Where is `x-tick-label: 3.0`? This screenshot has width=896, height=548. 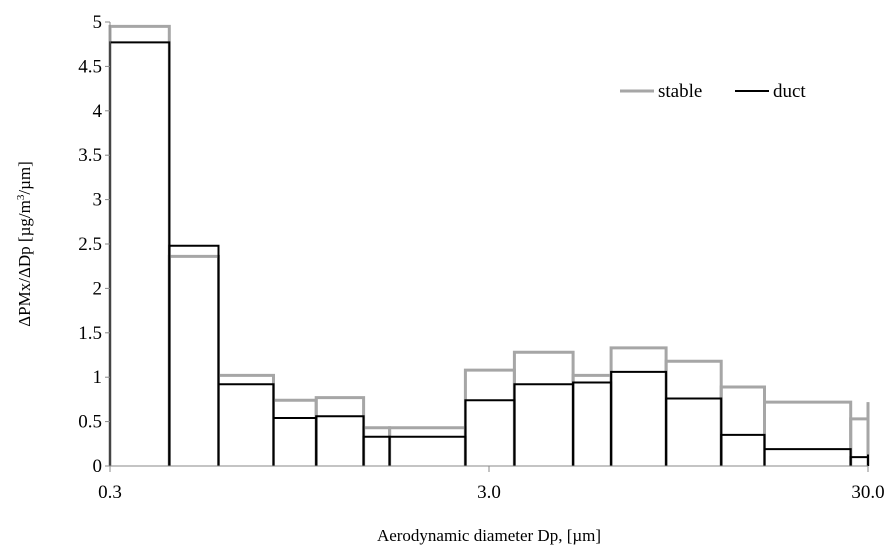
x-tick-label: 3.0 is located at coordinates (489, 492).